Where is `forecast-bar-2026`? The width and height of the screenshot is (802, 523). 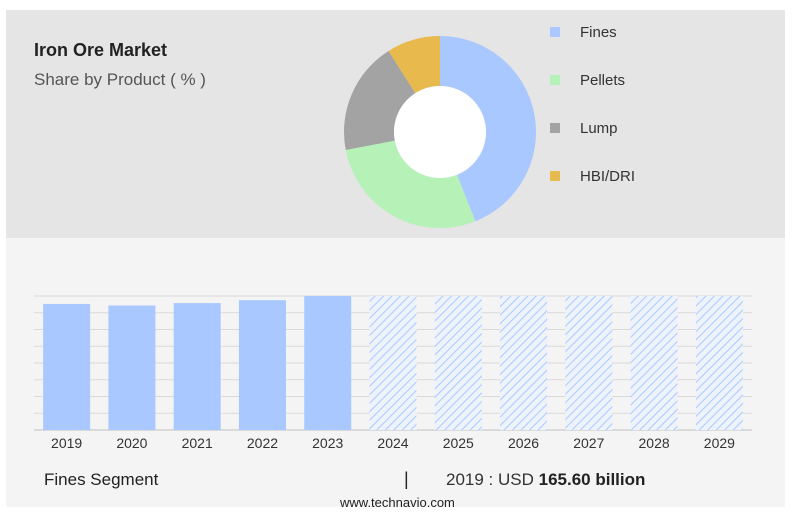
forecast-bar-2026 is located at coordinates (524, 363).